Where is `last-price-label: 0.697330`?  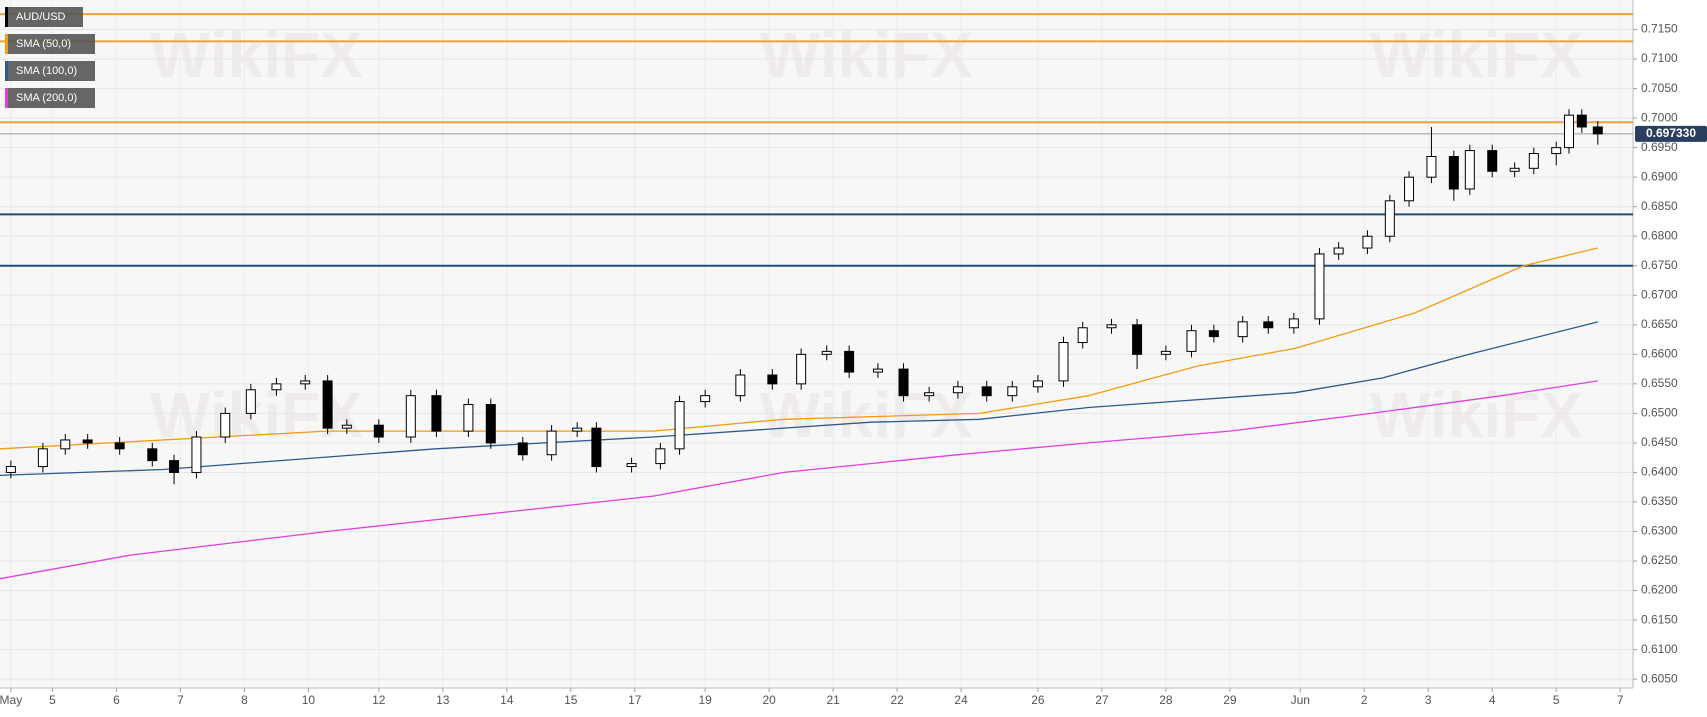
last-price-label: 0.697330 is located at coordinates (1671, 133).